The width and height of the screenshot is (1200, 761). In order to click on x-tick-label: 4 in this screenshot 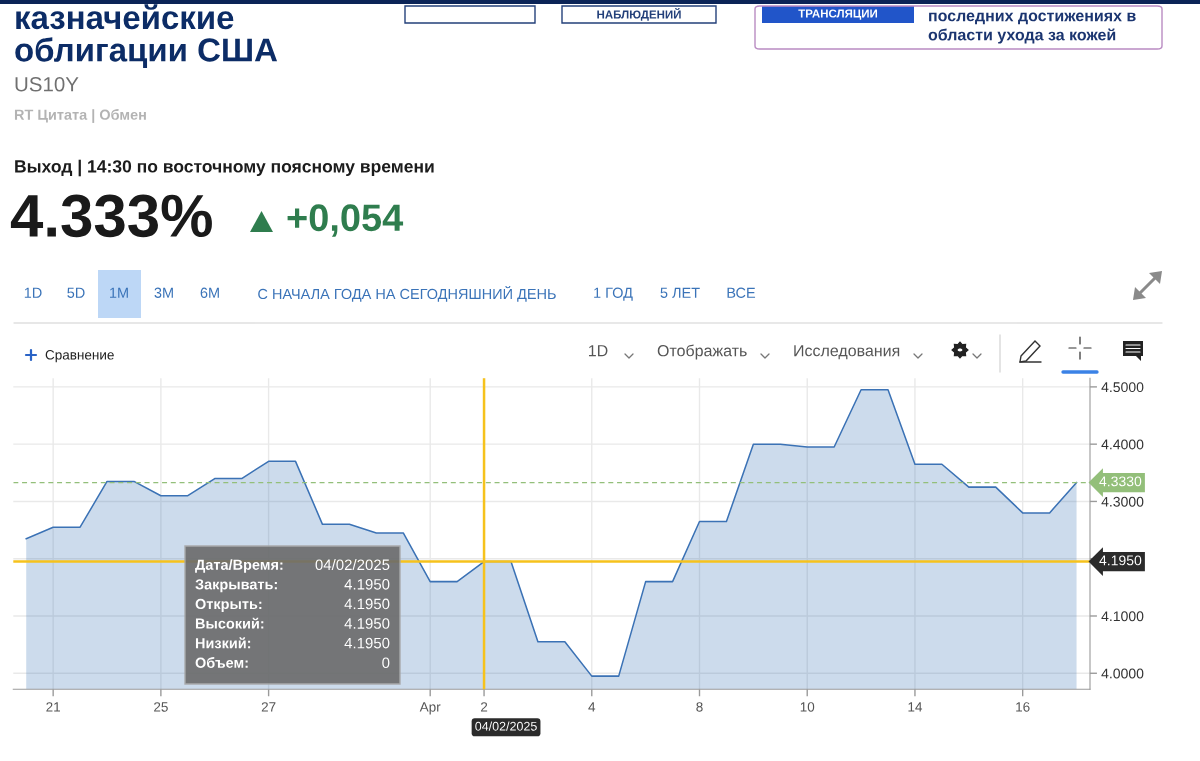, I will do `click(592, 707)`.